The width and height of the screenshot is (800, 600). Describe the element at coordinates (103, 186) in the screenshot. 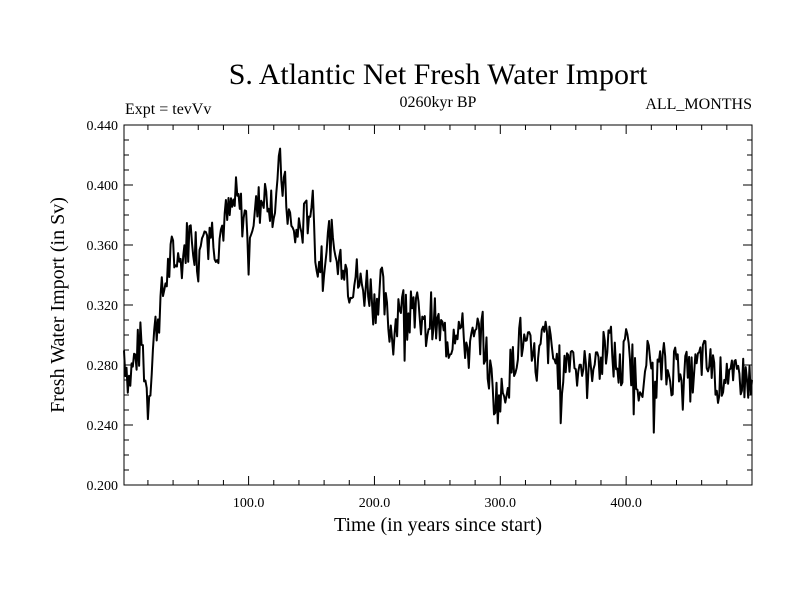

I see `y-tick-label: 0.400` at that location.